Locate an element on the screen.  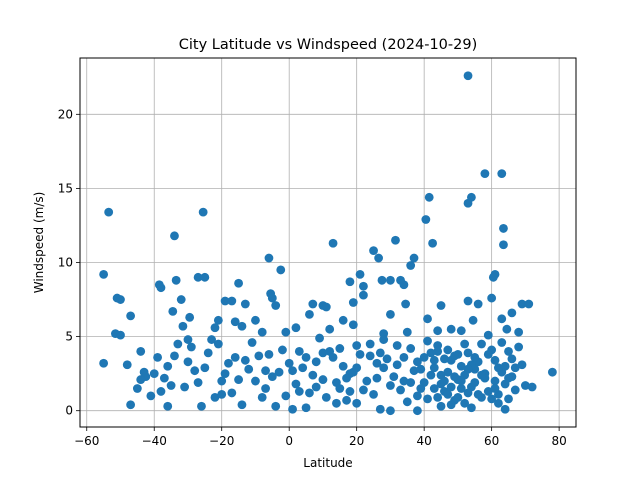
x-tick-label: 20 is located at coordinates (356, 441).